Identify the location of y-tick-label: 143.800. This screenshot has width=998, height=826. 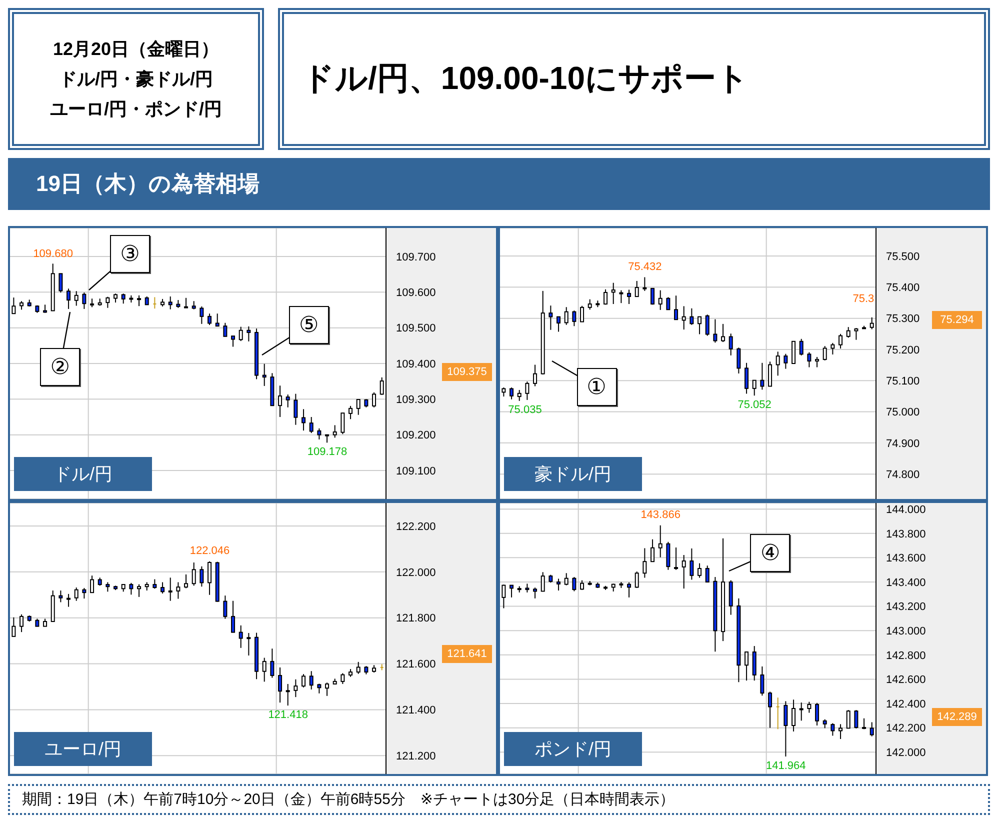
(906, 534).